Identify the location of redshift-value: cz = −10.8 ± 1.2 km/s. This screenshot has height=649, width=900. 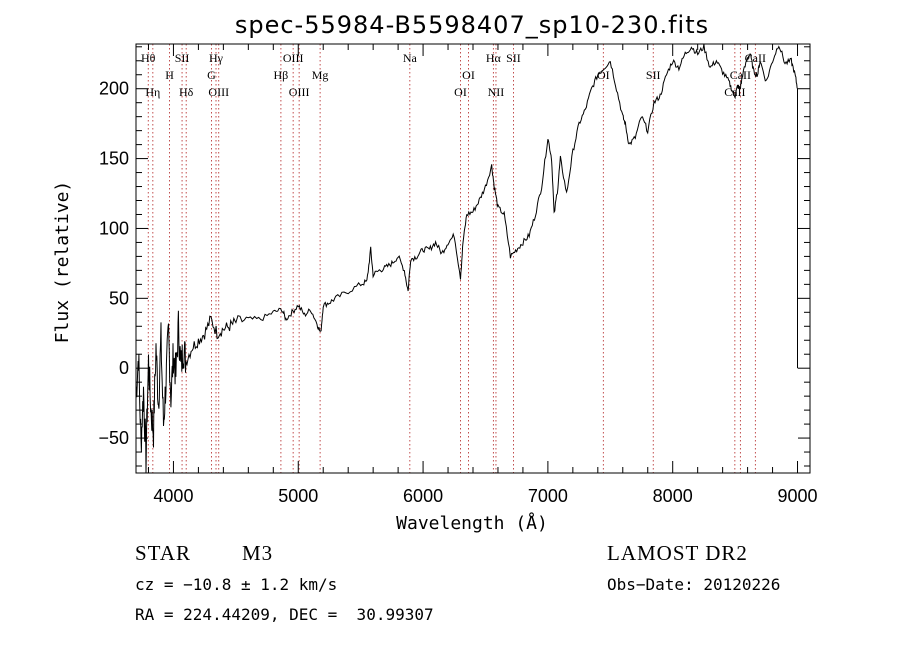
(236, 584).